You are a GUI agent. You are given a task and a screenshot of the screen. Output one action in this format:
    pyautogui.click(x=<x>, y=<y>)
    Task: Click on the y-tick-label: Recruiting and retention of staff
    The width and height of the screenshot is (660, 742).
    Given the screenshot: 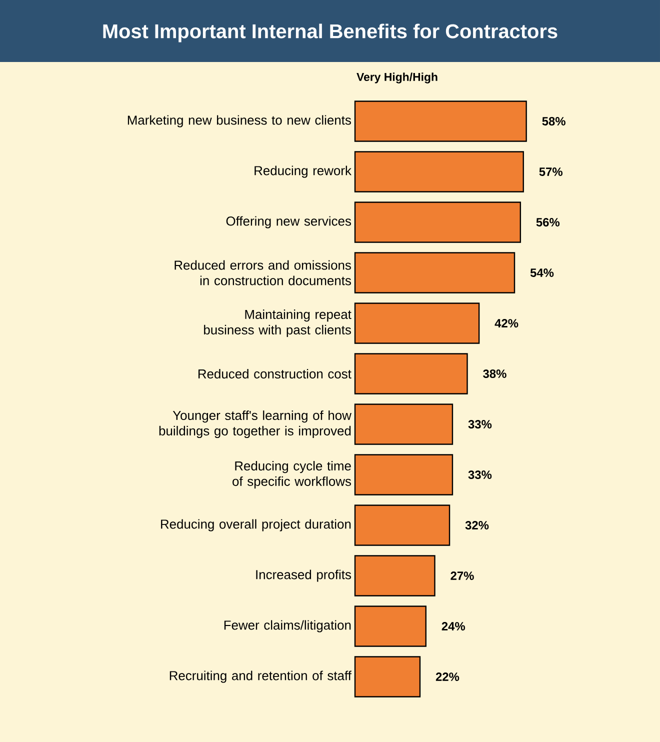 What is the action you would take?
    pyautogui.click(x=261, y=676)
    